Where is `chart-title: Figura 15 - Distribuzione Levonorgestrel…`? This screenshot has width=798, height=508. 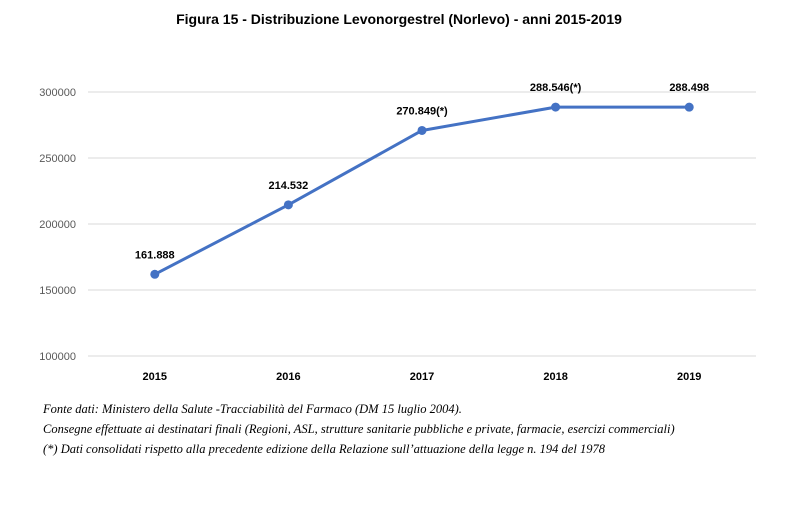
chart-title: Figura 15 - Distribuzione Levonorgestrel… is located at coordinates (399, 19).